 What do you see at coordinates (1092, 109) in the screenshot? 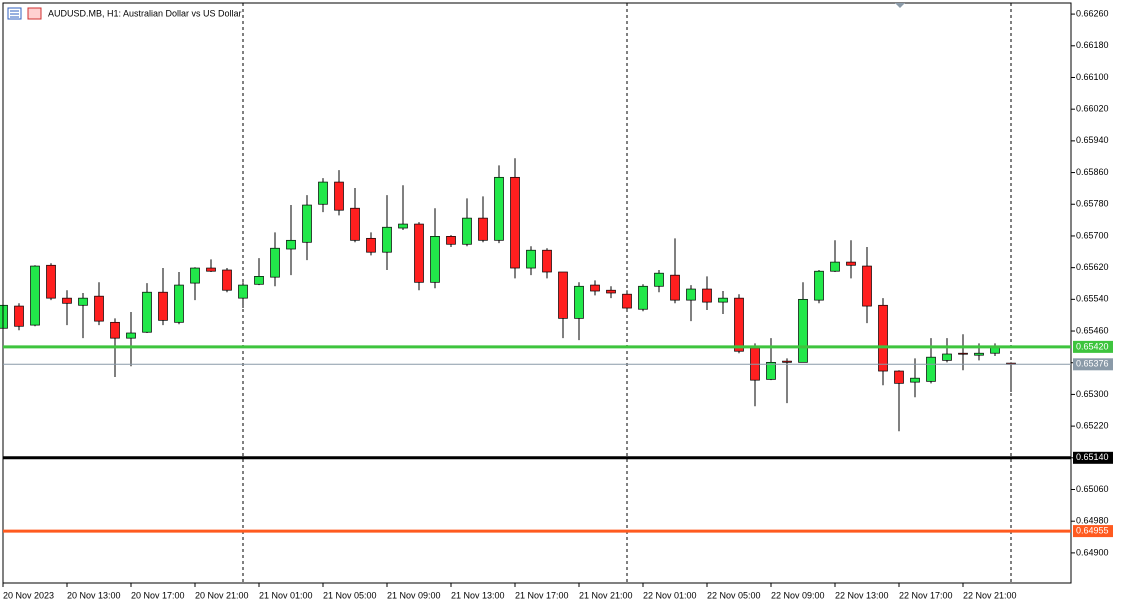
I see `y-tick-label: 0.66020` at bounding box center [1092, 109].